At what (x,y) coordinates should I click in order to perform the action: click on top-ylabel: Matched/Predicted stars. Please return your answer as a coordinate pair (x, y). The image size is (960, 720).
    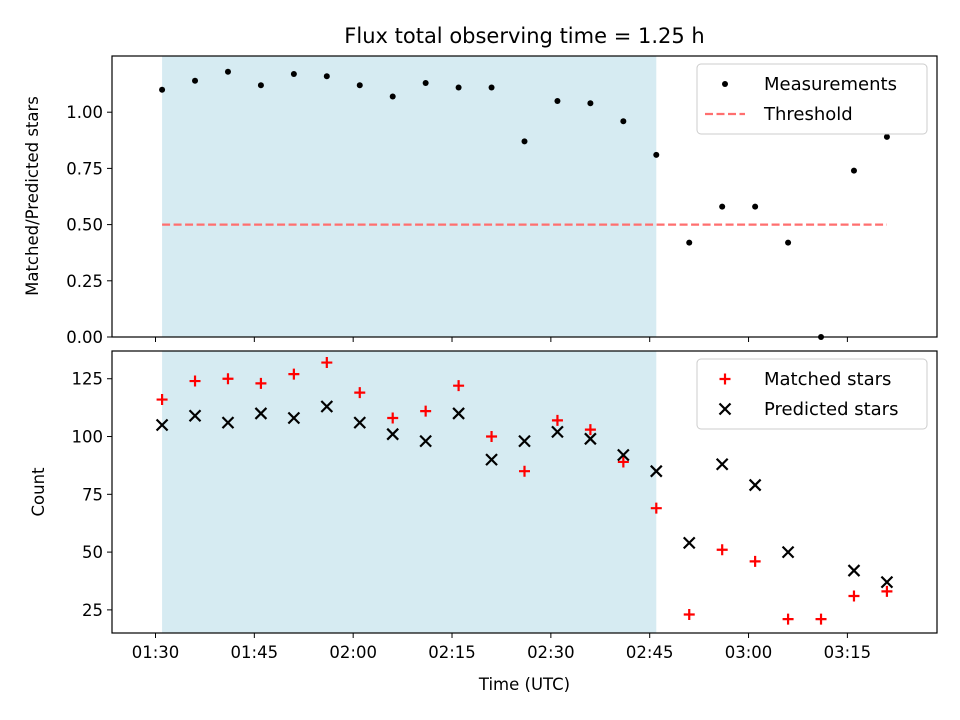
    Looking at the image, I should click on (32, 196).